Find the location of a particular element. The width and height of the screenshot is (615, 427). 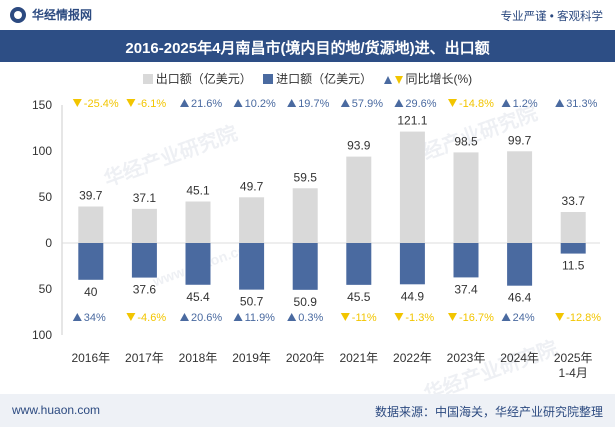

export-value-label: 98.5 is located at coordinates (466, 141).